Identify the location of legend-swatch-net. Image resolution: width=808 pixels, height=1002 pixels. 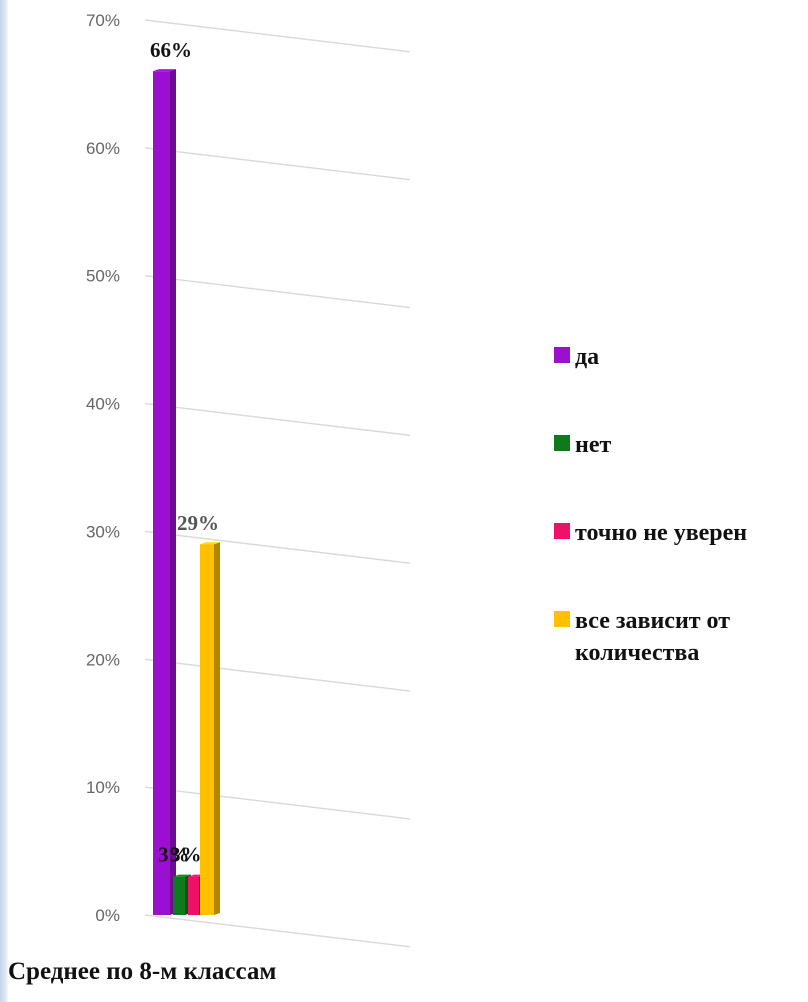
(562, 443).